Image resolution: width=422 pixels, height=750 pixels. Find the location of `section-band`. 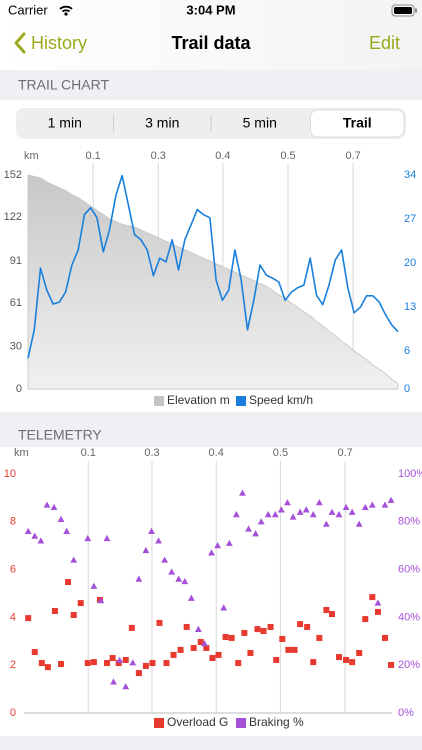

section-band is located at coordinates (211, 85).